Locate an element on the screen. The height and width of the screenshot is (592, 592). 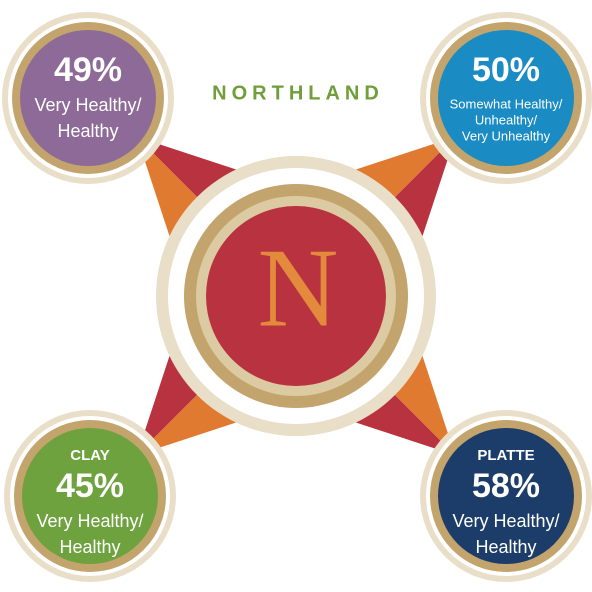
region-percent: 49% is located at coordinates (88, 70).